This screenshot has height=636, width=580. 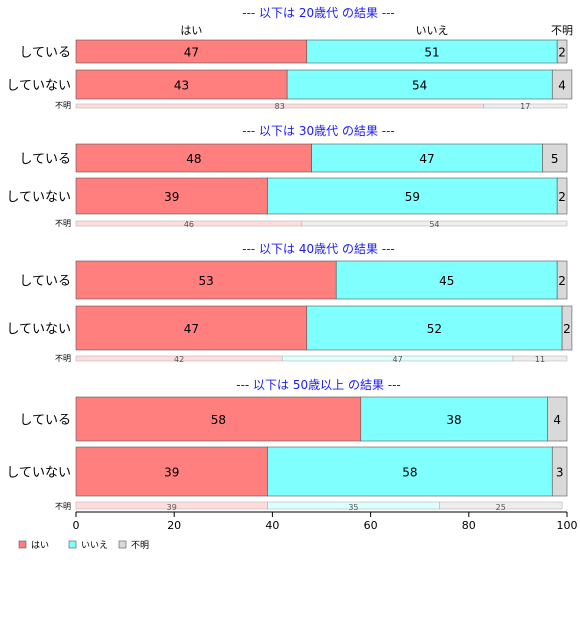 What do you see at coordinates (398, 359) in the screenshot?
I see `unknown-value-label: 47` at bounding box center [398, 359].